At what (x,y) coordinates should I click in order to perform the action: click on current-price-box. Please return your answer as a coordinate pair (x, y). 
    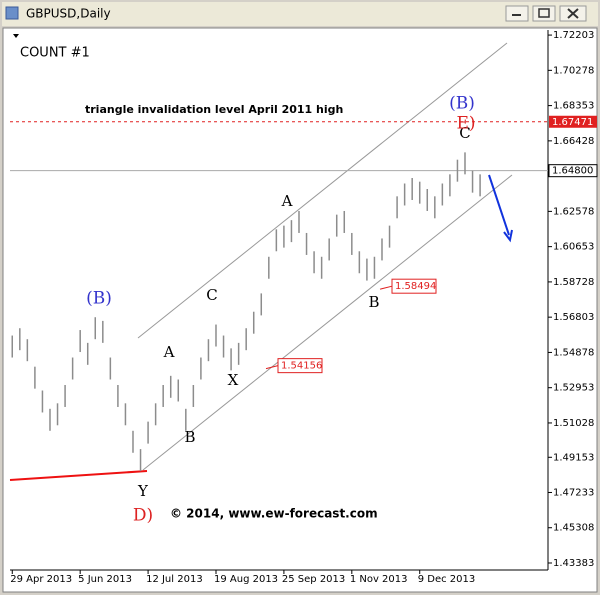
    Looking at the image, I should click on (573, 171).